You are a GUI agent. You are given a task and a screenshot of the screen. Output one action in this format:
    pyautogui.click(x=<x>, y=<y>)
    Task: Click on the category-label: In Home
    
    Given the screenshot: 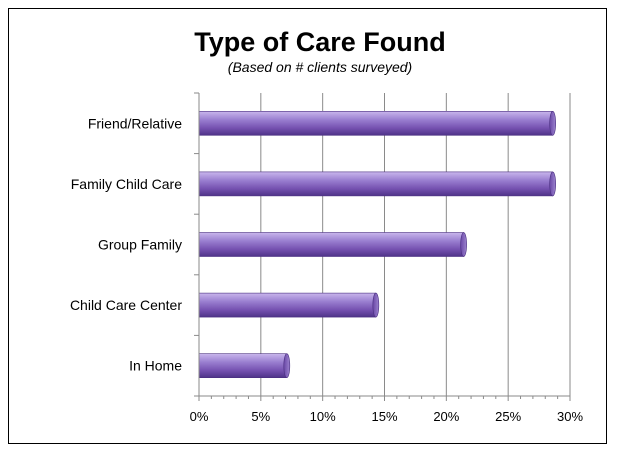 What is the action you would take?
    pyautogui.click(x=155, y=366)
    